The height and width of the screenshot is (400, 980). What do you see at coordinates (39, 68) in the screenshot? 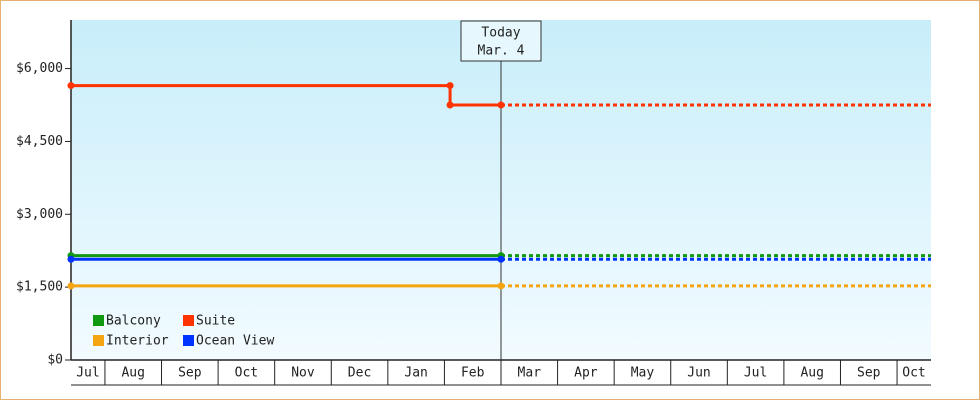
I see `y-tick-label: $6,000` at bounding box center [39, 68].